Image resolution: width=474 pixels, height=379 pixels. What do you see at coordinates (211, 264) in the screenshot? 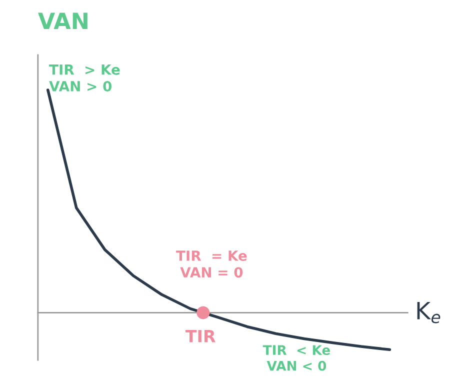
I see `annotation: TIR = Ke VAN = 0` at bounding box center [211, 264].